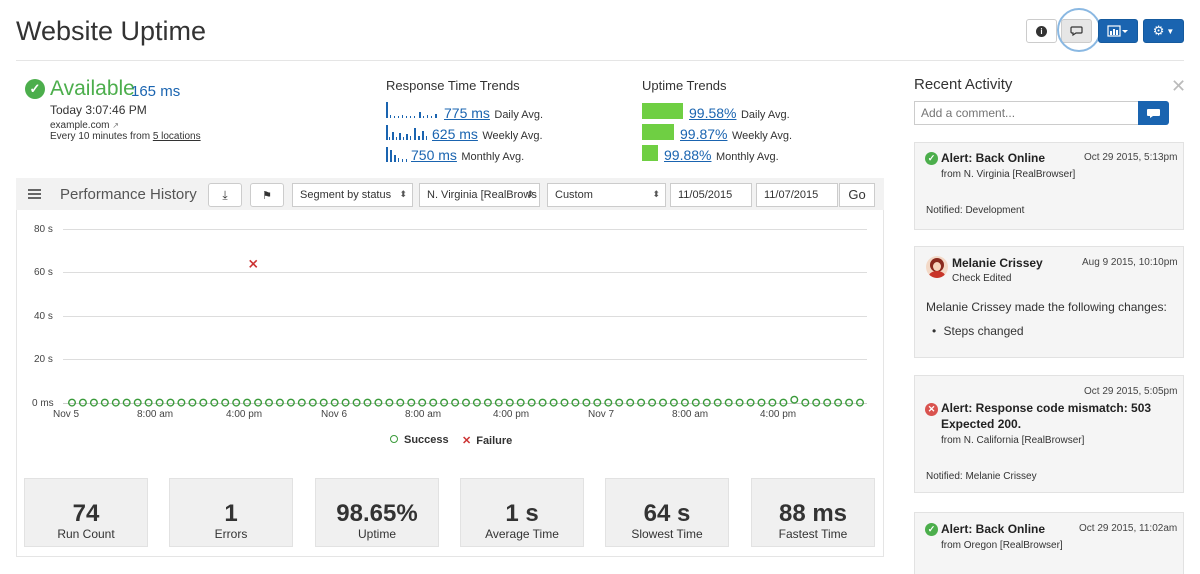  What do you see at coordinates (797, 195) in the screenshot?
I see `end-date-input: 11/07/2015` at bounding box center [797, 195].